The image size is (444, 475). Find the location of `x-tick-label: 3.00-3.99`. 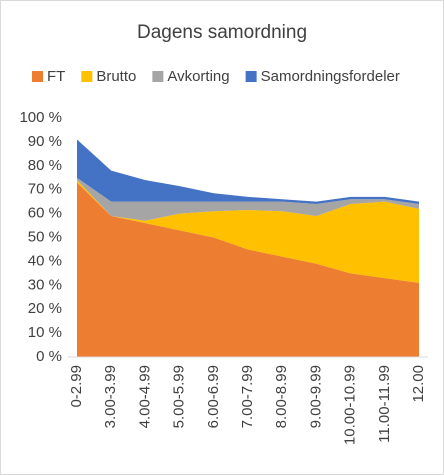

x-tick-label: 3.00-3.99 is located at coordinates (110, 396).